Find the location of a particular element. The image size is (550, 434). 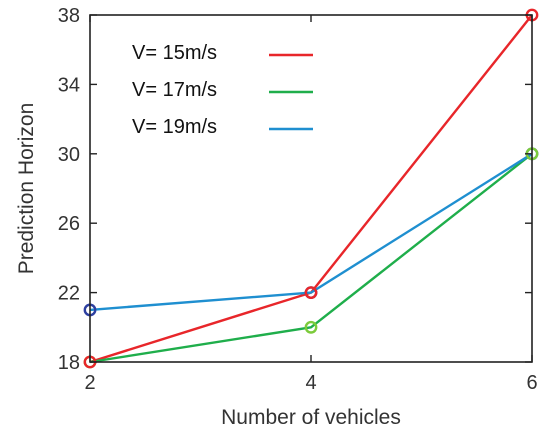

y-tick-label: 38 is located at coordinates (69, 16).